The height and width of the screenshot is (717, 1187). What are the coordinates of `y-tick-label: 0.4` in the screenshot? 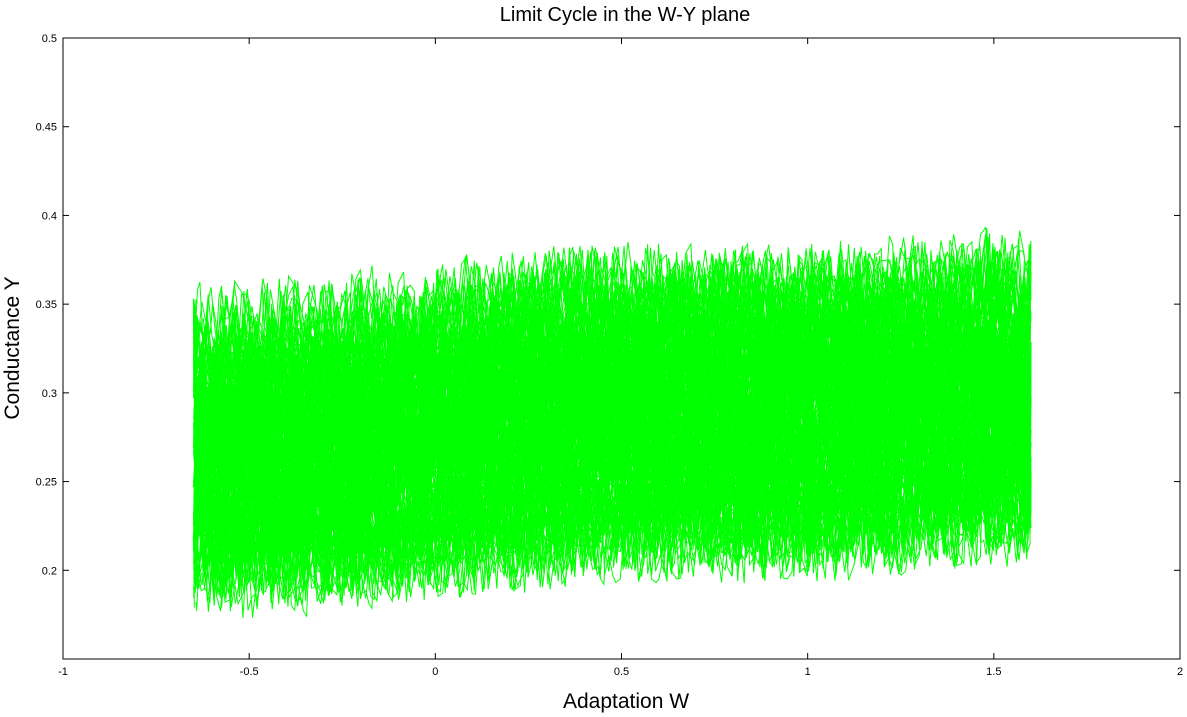 It's located at (49, 216).